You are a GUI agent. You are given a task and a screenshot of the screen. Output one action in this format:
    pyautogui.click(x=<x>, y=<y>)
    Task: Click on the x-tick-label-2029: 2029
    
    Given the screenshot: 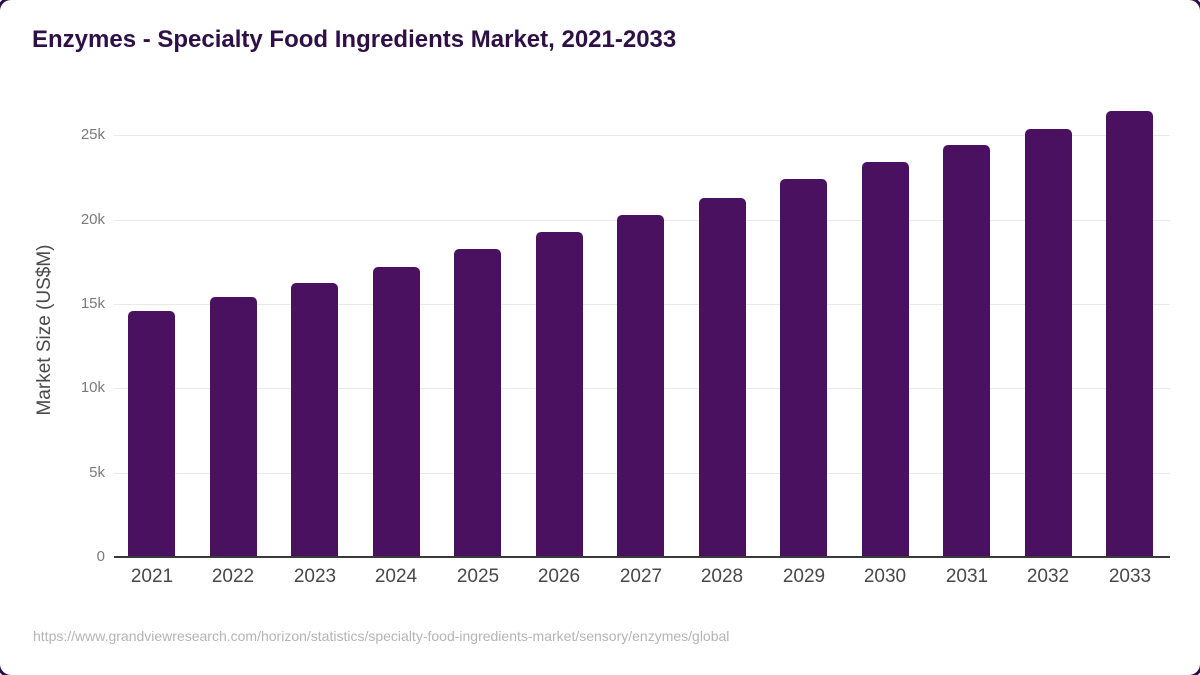 What is the action you would take?
    pyautogui.click(x=804, y=576)
    